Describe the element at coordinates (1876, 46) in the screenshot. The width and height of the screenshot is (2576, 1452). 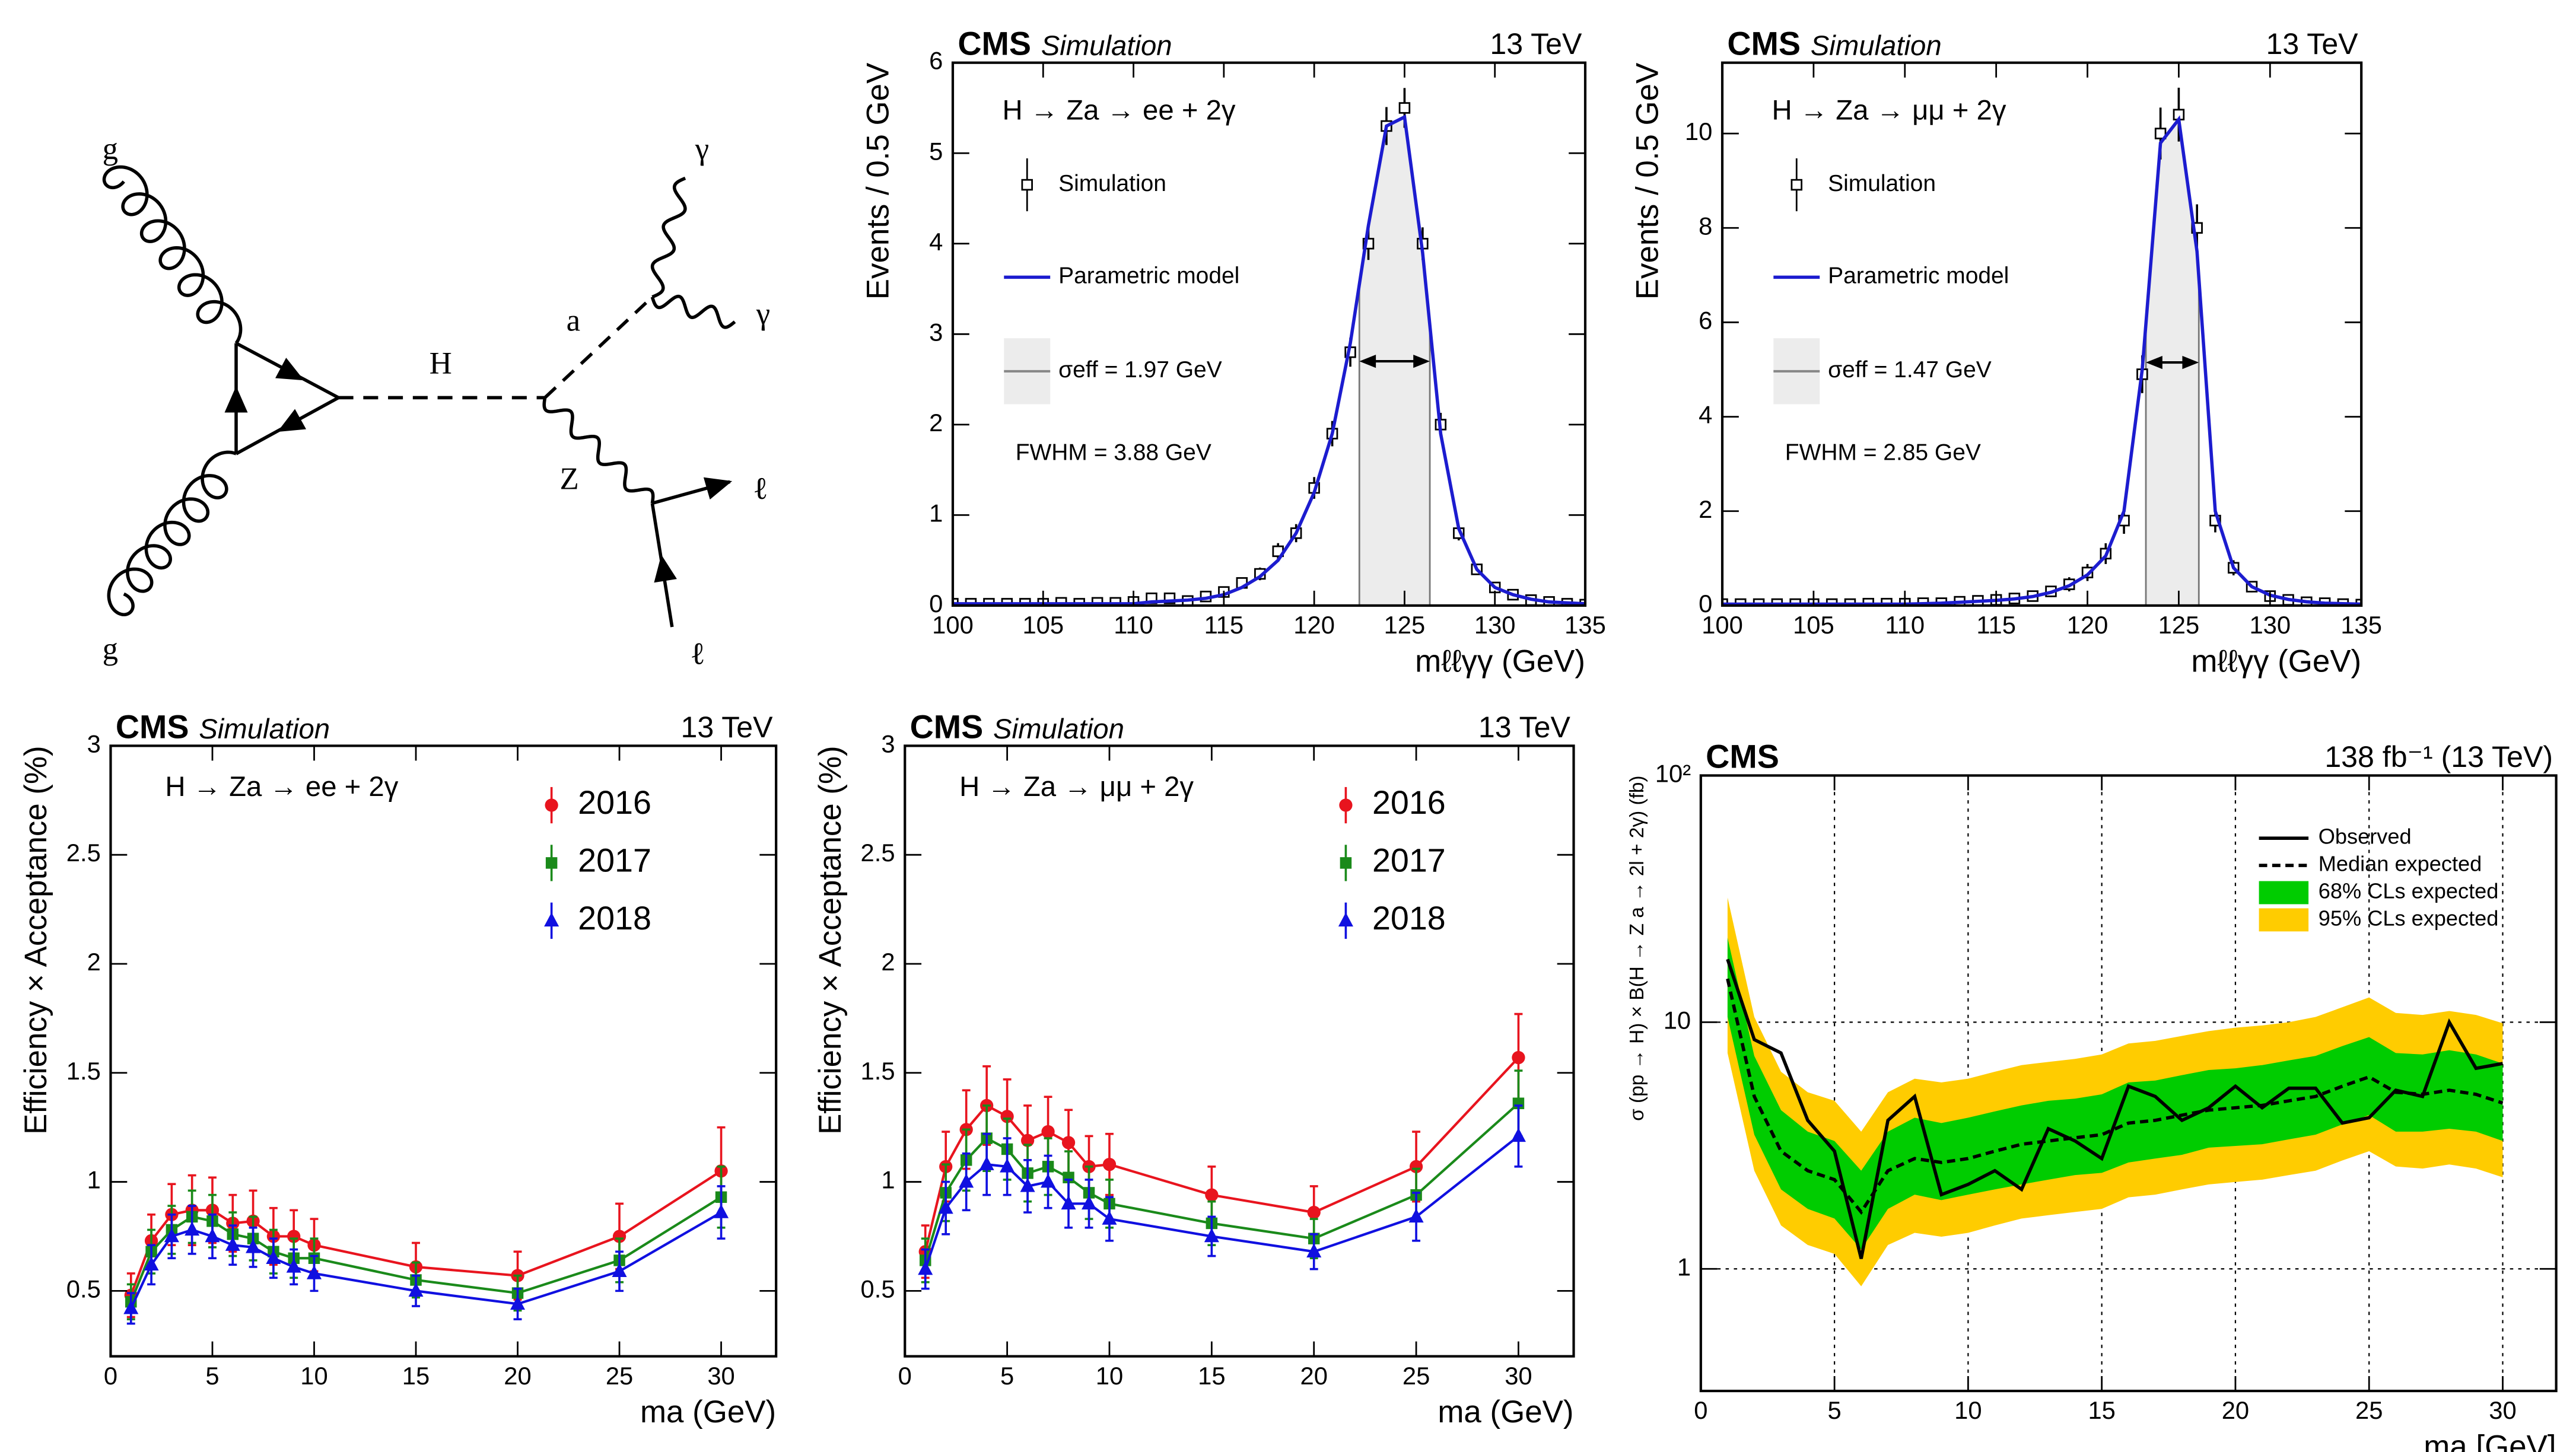
I see `chart-subtitle: Simulation` at that location.